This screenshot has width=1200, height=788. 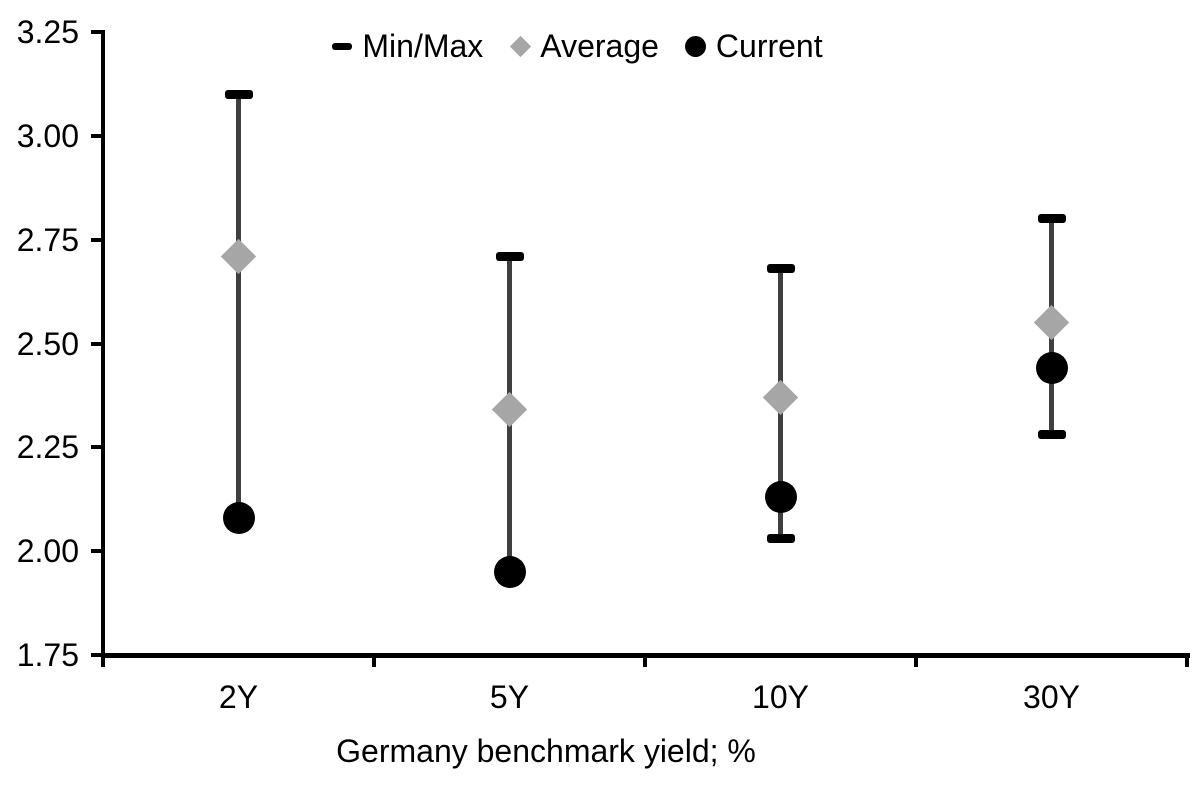 I want to click on circle-swatch, so click(x=696, y=46).